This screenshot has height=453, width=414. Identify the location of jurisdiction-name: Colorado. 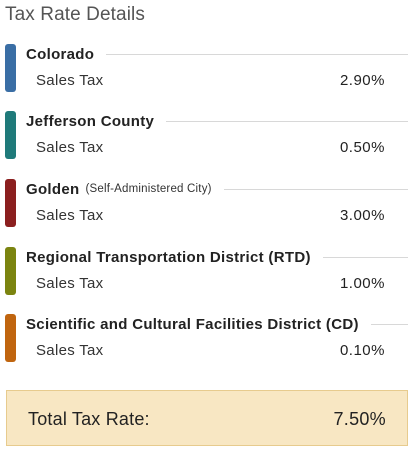
(60, 54).